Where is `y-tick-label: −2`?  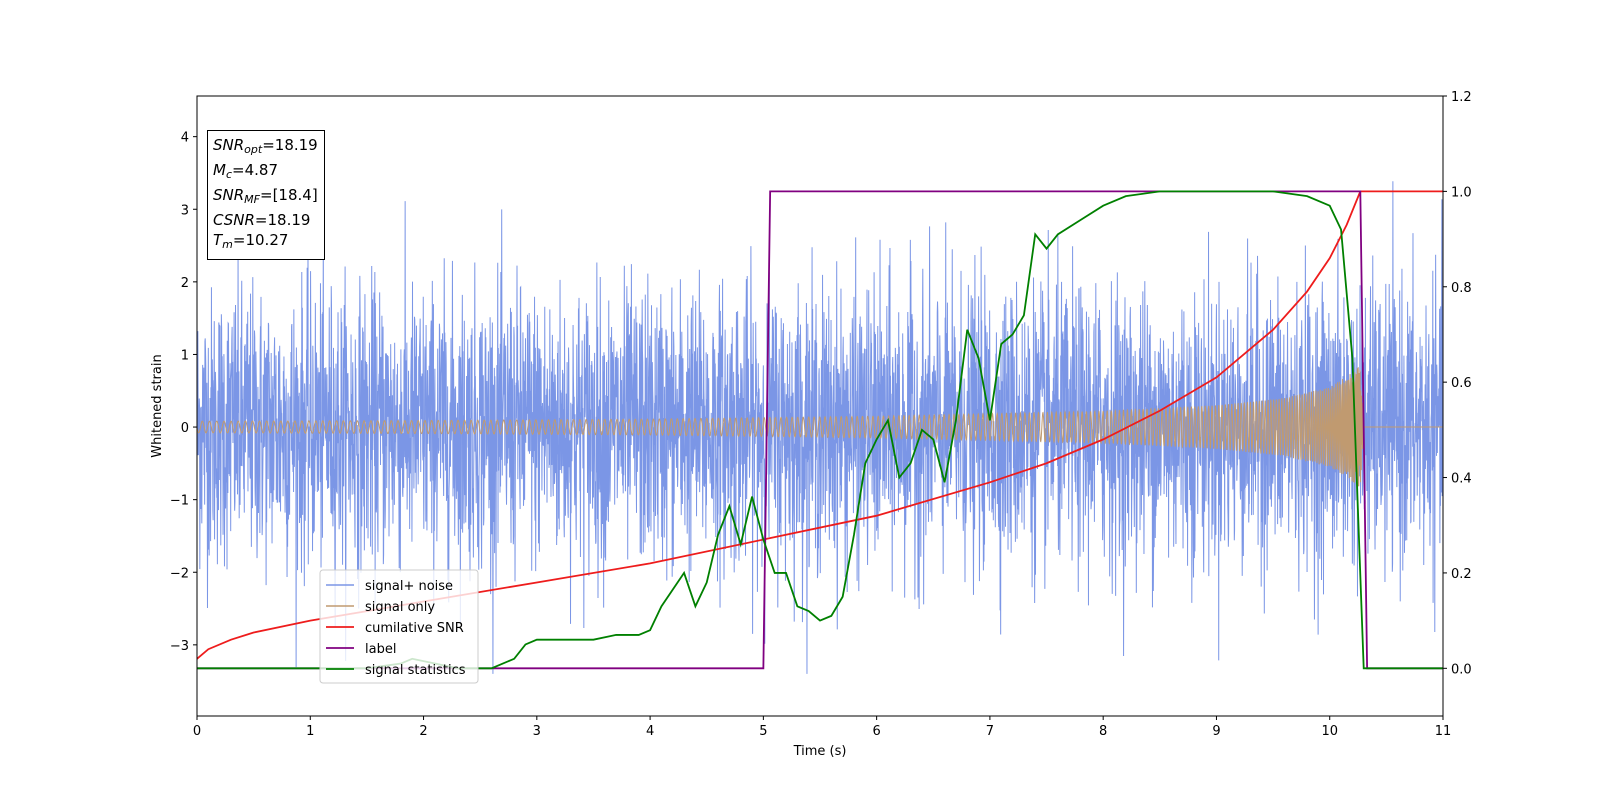 y-tick-label: −2 is located at coordinates (179, 573).